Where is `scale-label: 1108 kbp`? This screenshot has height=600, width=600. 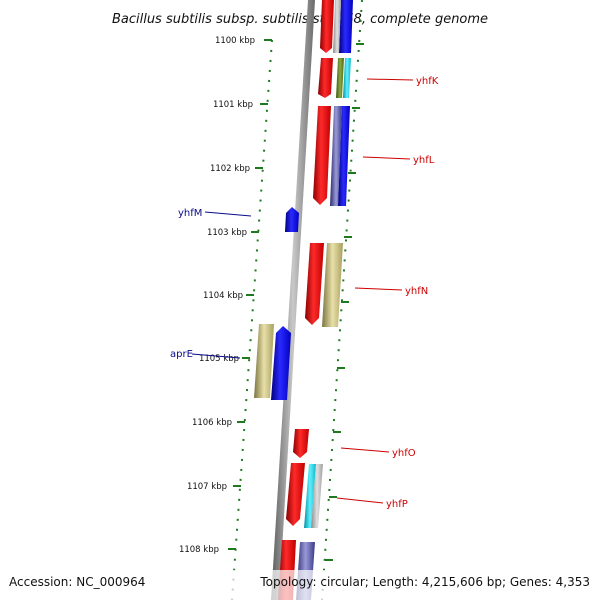
scale-label: 1108 kbp is located at coordinates (199, 550).